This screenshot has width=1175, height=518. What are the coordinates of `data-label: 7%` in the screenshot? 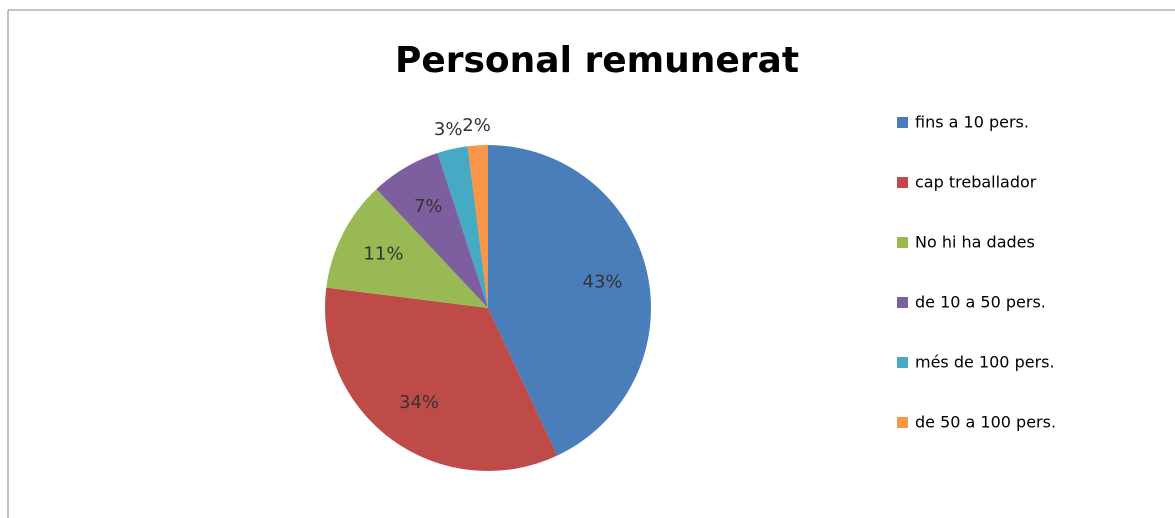 It's located at (428, 206).